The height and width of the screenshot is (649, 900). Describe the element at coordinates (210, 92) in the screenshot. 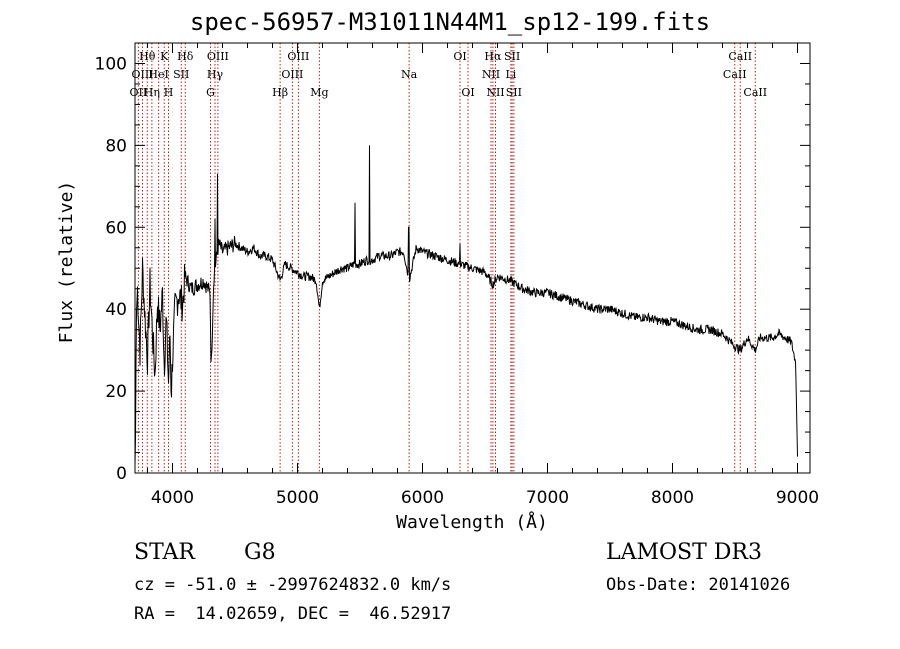

I see `spectral-line-label: G` at that location.